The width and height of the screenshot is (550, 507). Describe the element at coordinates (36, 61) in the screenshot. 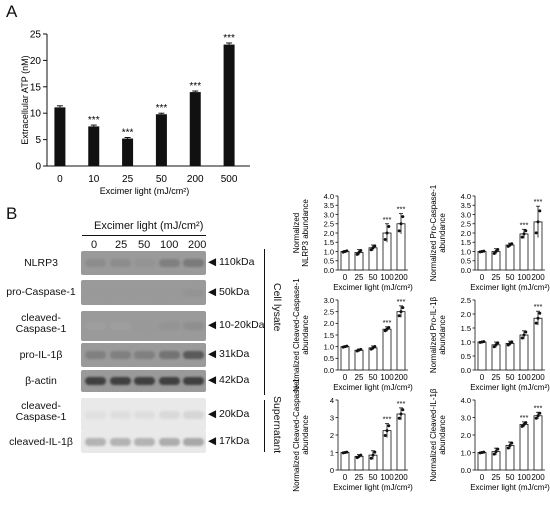

I see `y-tick-label: 20` at that location.